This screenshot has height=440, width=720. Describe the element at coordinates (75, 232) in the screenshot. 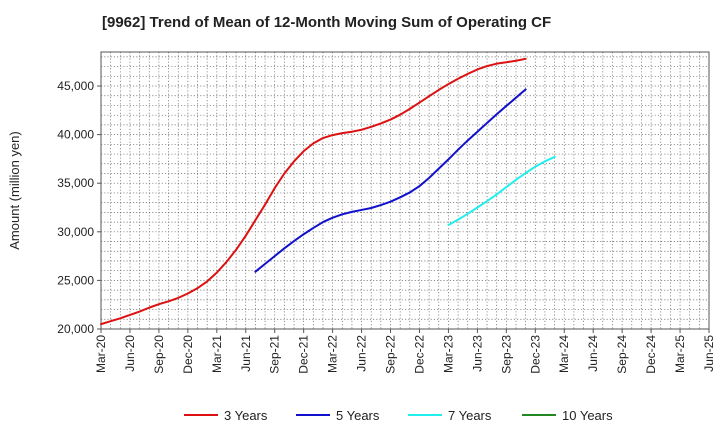

I see `y-tick-label: 30,000` at that location.